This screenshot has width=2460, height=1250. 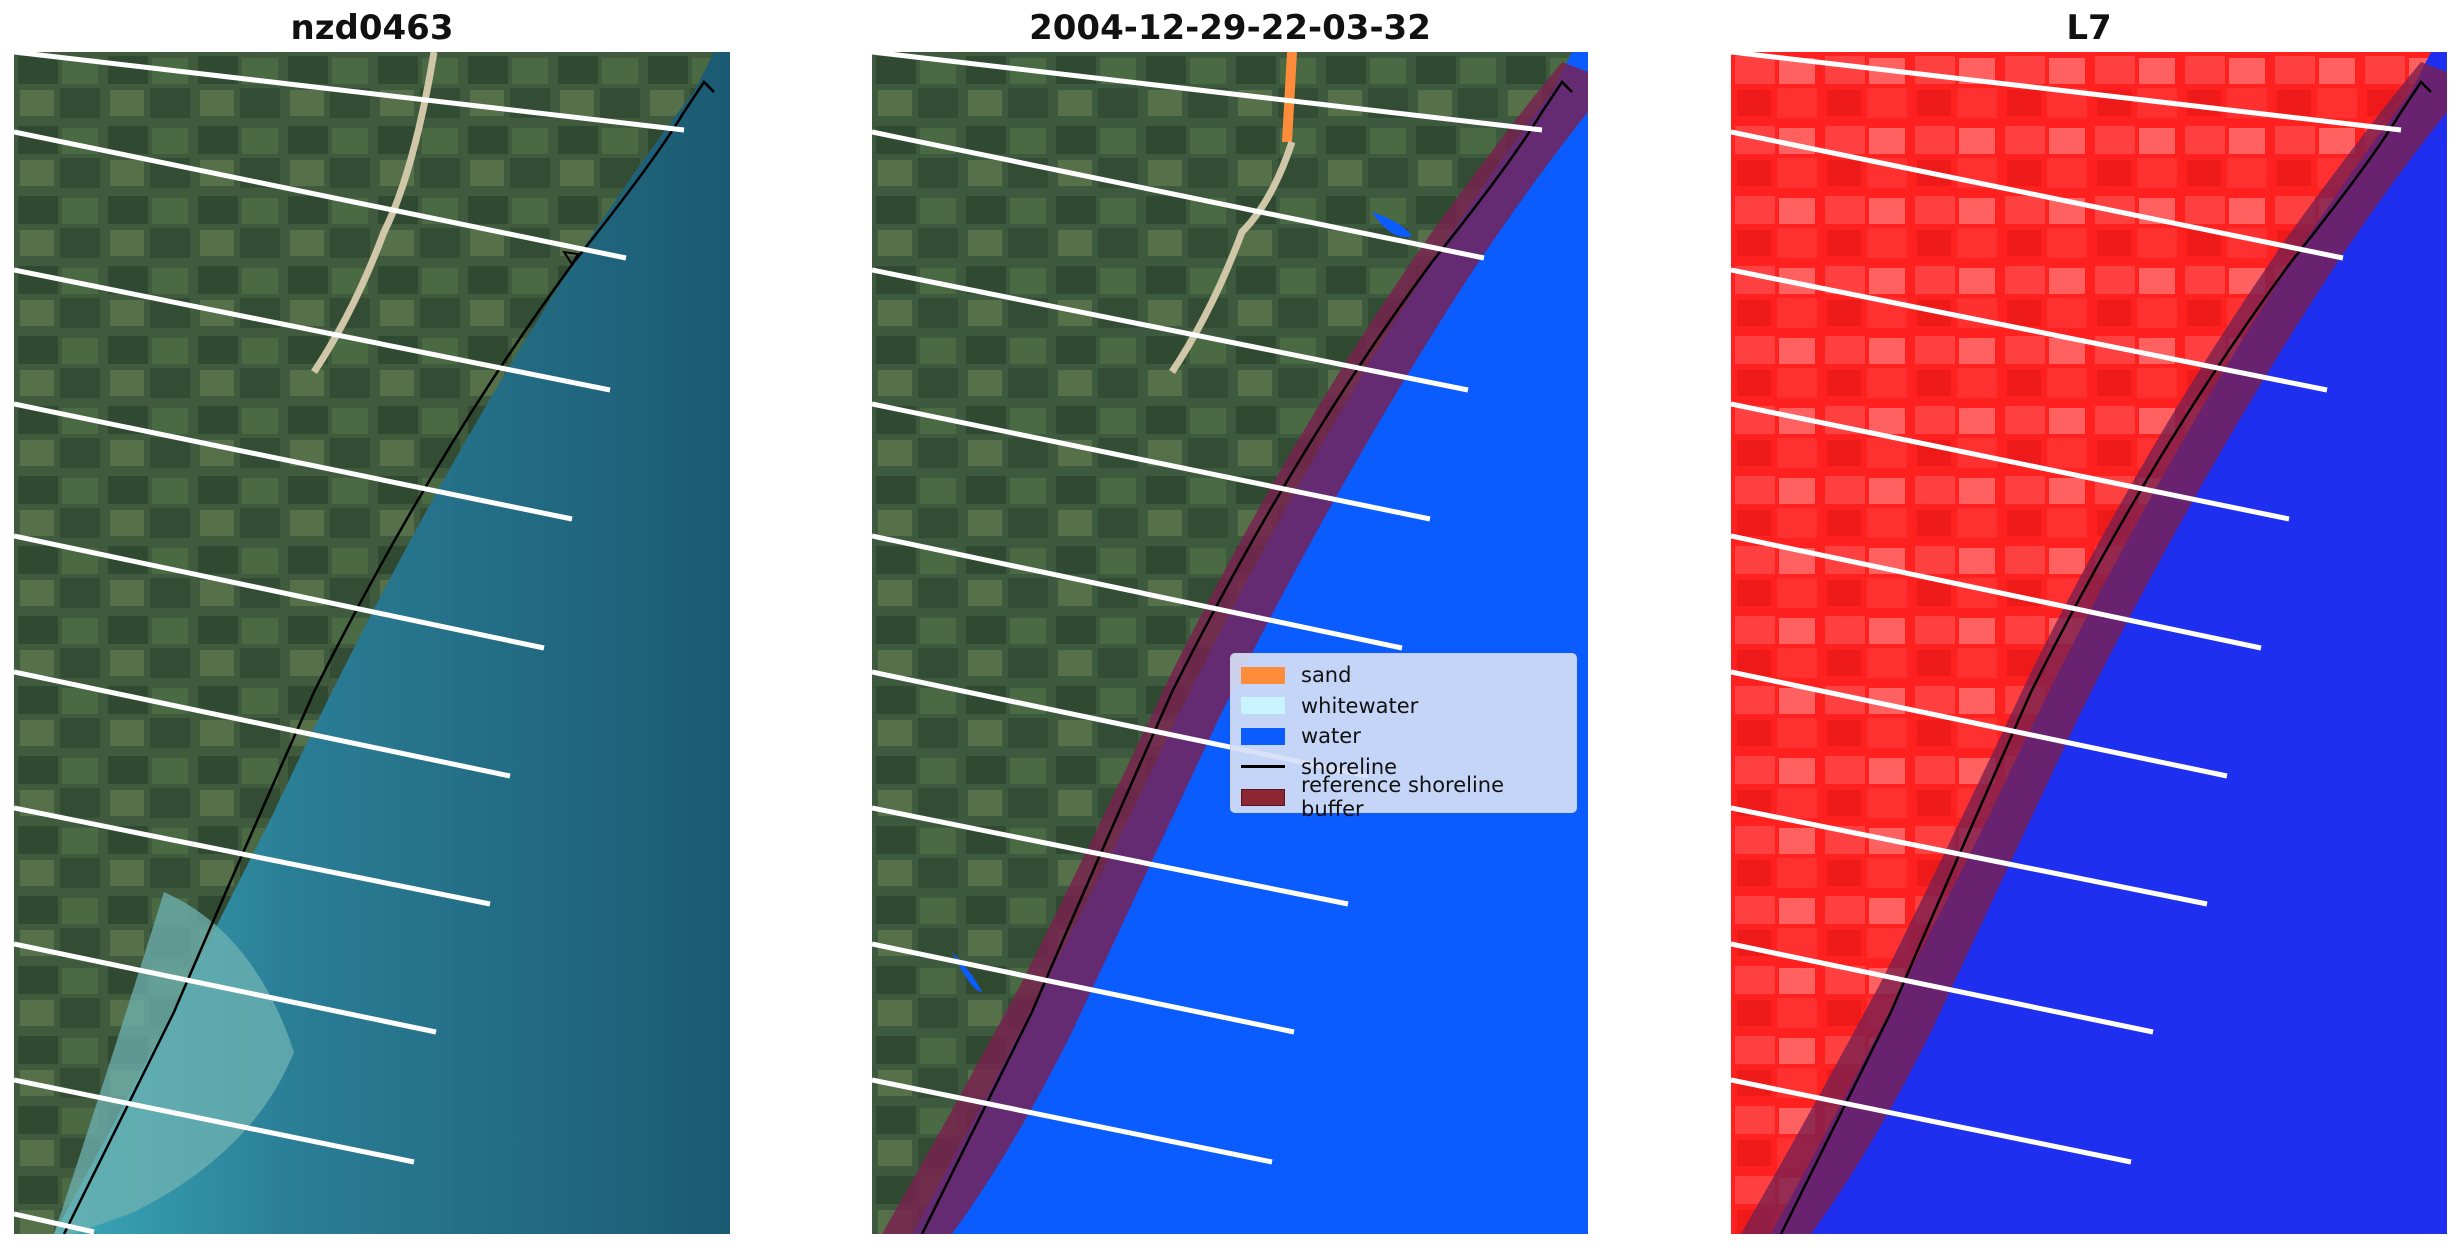 I want to click on whitewater-swatch, so click(x=1263, y=706).